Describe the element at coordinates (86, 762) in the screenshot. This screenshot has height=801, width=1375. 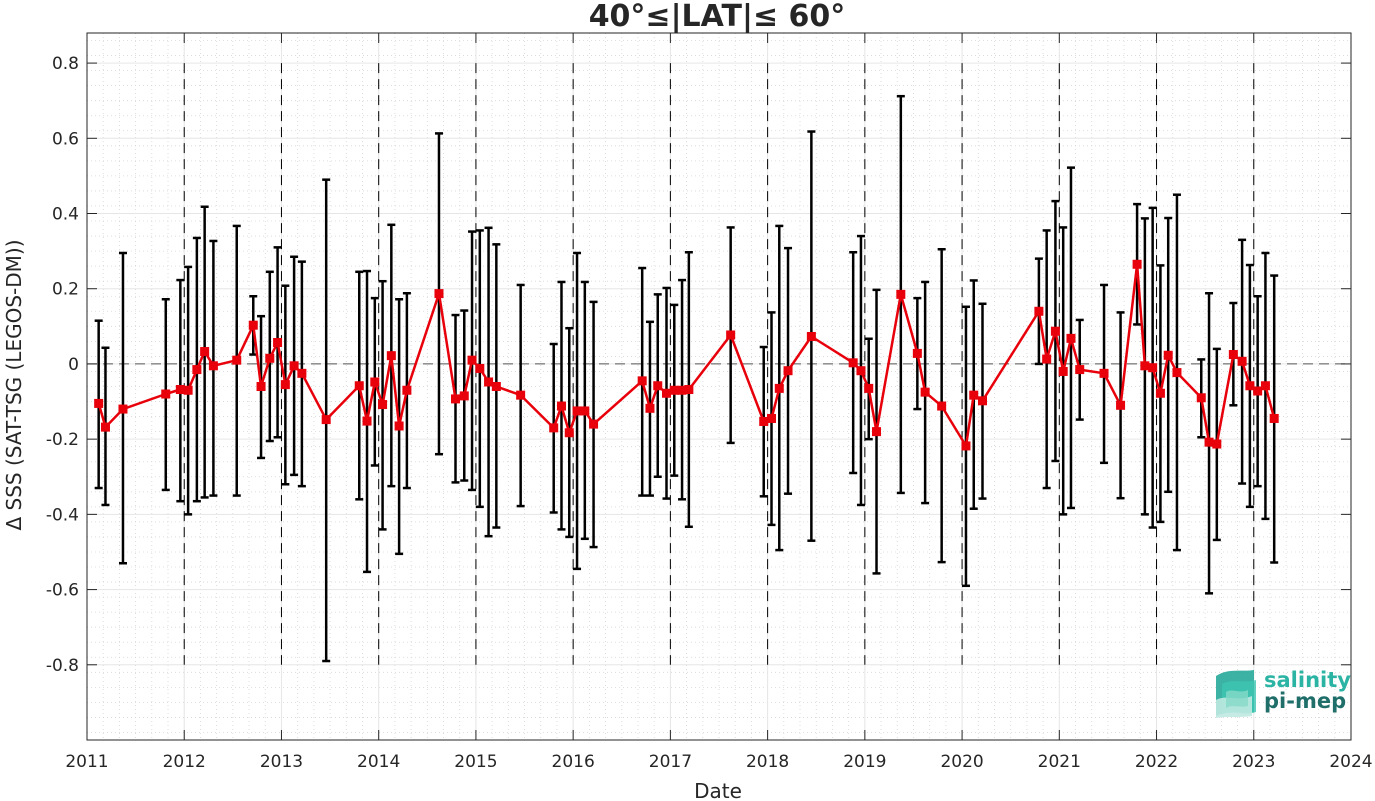
I see `x-tick-label: 2011` at that location.